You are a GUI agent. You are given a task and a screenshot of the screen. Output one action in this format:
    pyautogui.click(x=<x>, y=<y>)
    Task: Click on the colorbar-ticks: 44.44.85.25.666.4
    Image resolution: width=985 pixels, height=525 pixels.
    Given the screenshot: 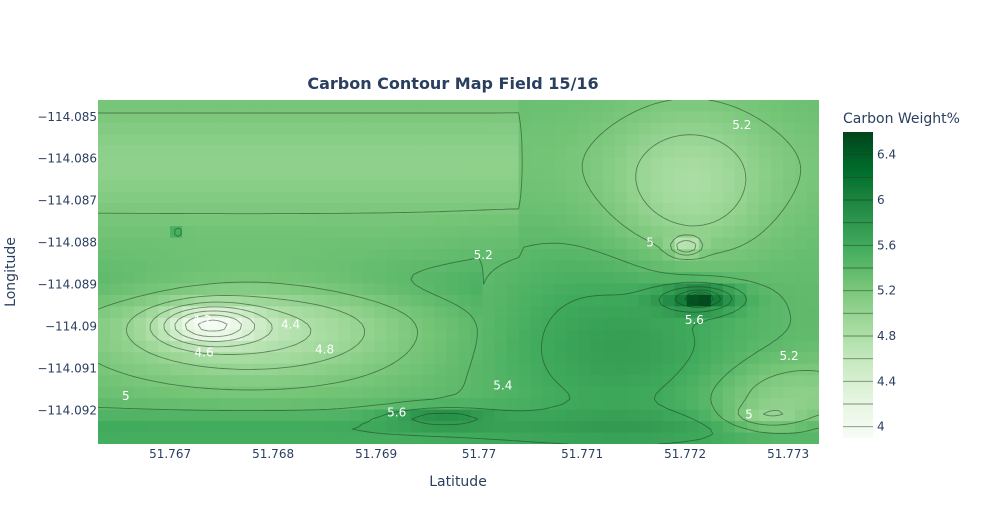 What is the action you would take?
    pyautogui.click(x=886, y=291)
    